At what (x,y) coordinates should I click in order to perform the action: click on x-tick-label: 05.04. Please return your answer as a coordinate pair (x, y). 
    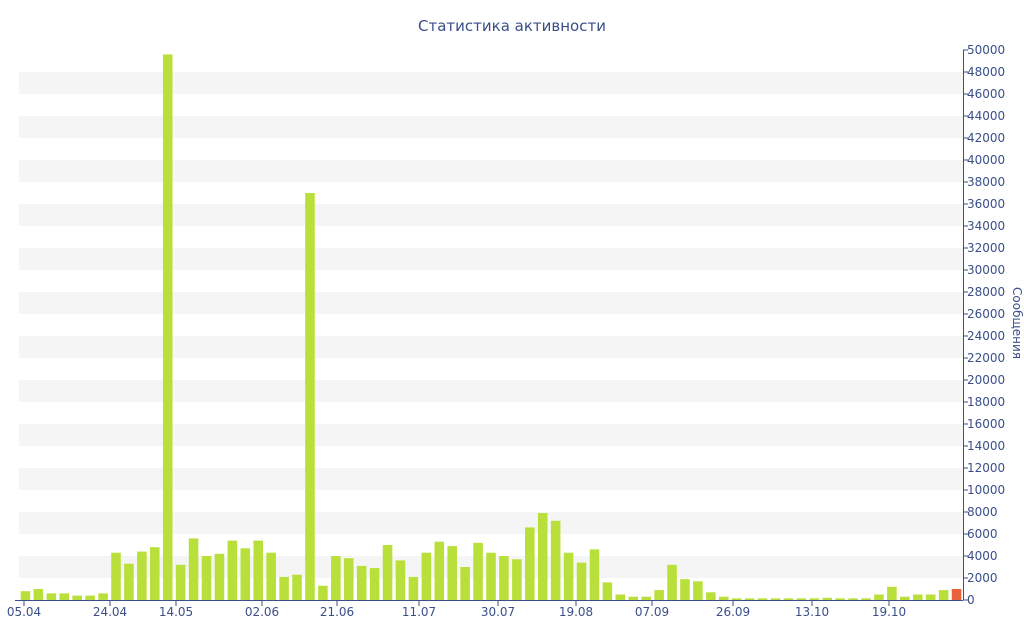
    Looking at the image, I should click on (24, 612).